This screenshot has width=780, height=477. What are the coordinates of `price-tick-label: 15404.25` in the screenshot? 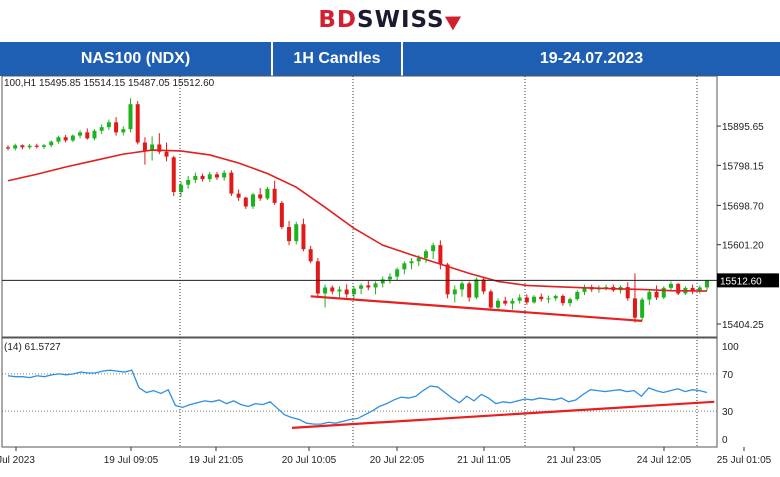 It's located at (743, 325).